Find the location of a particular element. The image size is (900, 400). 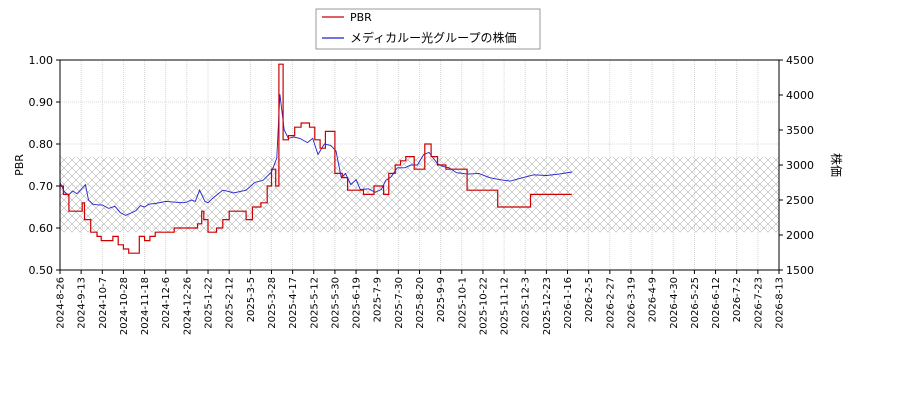

x-tick-label: 2025-12-3 is located at coordinates (526, 303).